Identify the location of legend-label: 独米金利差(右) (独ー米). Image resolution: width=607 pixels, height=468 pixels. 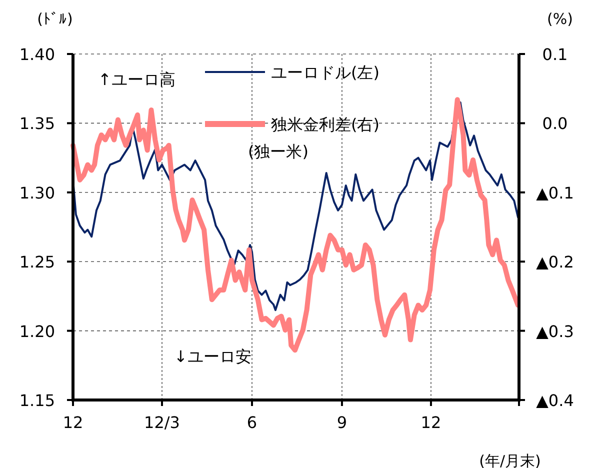
(314, 138).